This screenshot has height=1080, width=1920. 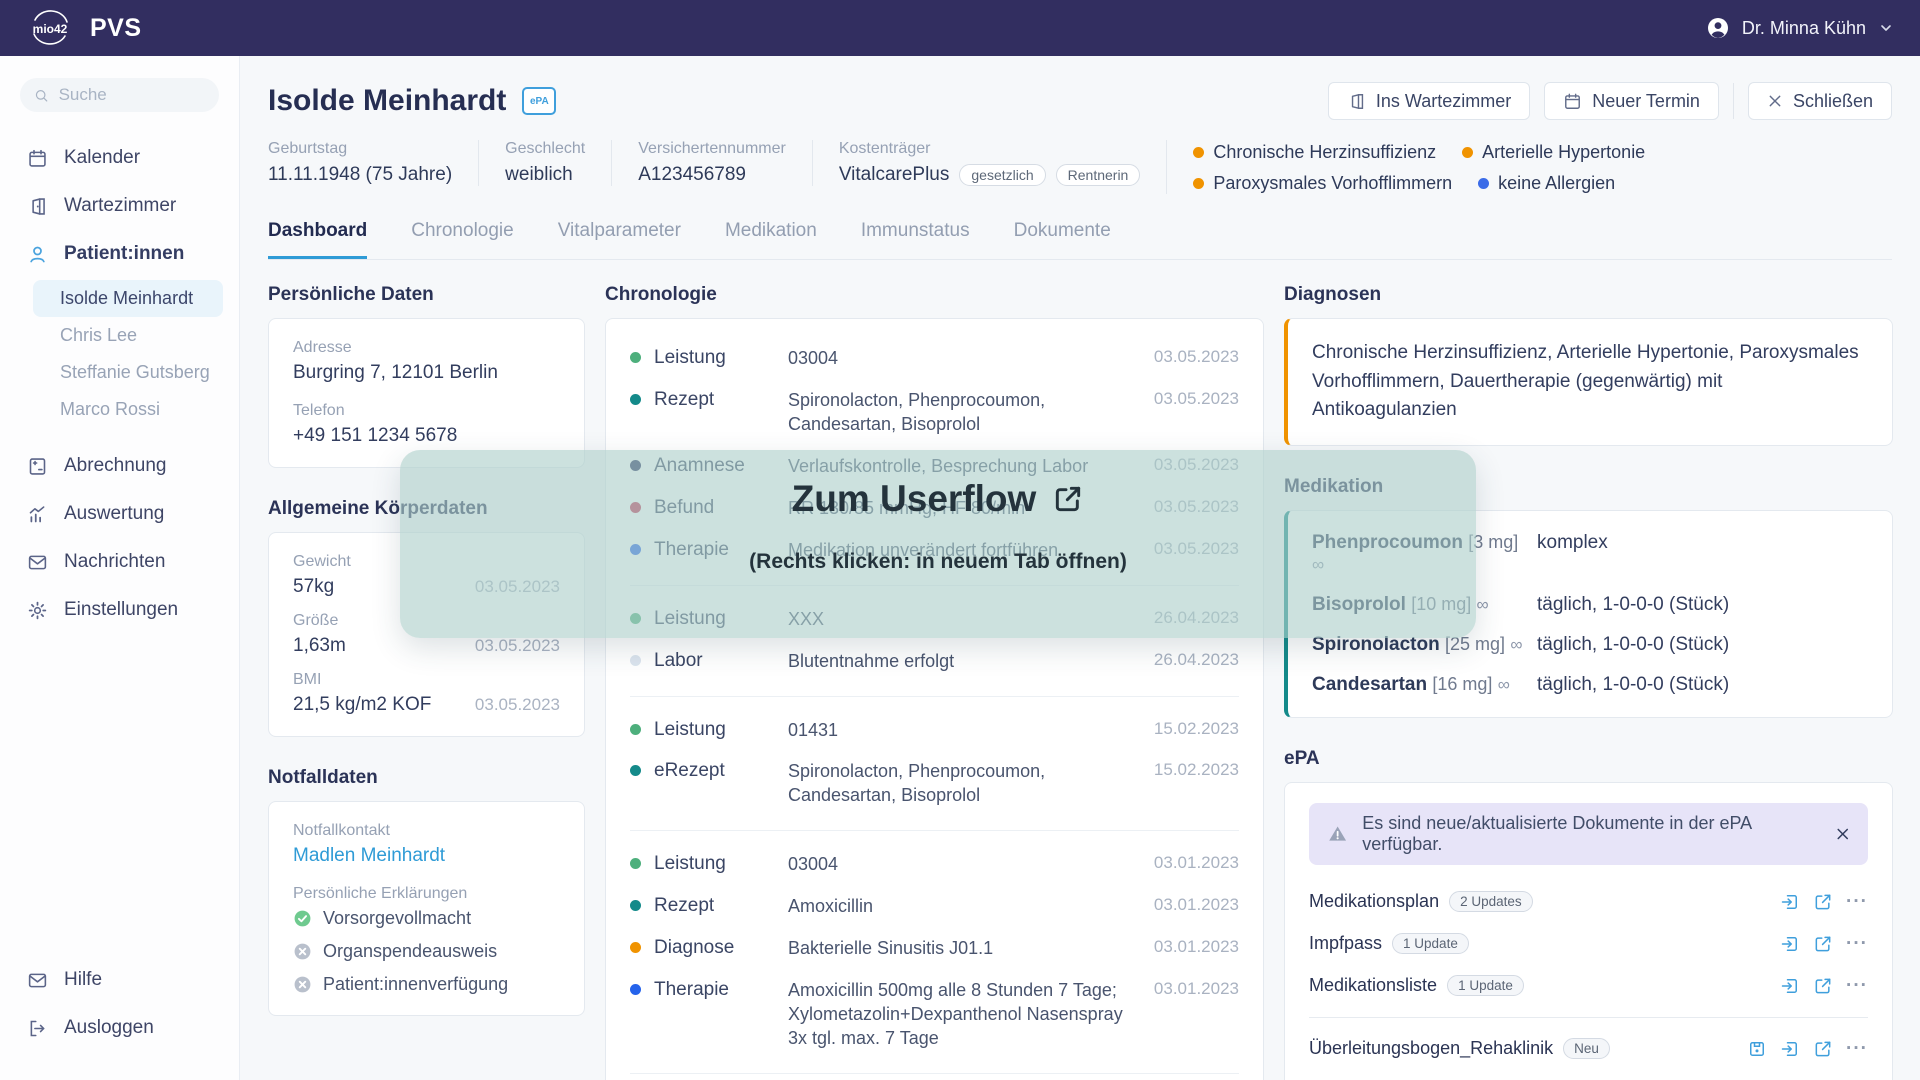 What do you see at coordinates (115, 561) in the screenshot?
I see `sidebar-item-label: Nachrichten` at bounding box center [115, 561].